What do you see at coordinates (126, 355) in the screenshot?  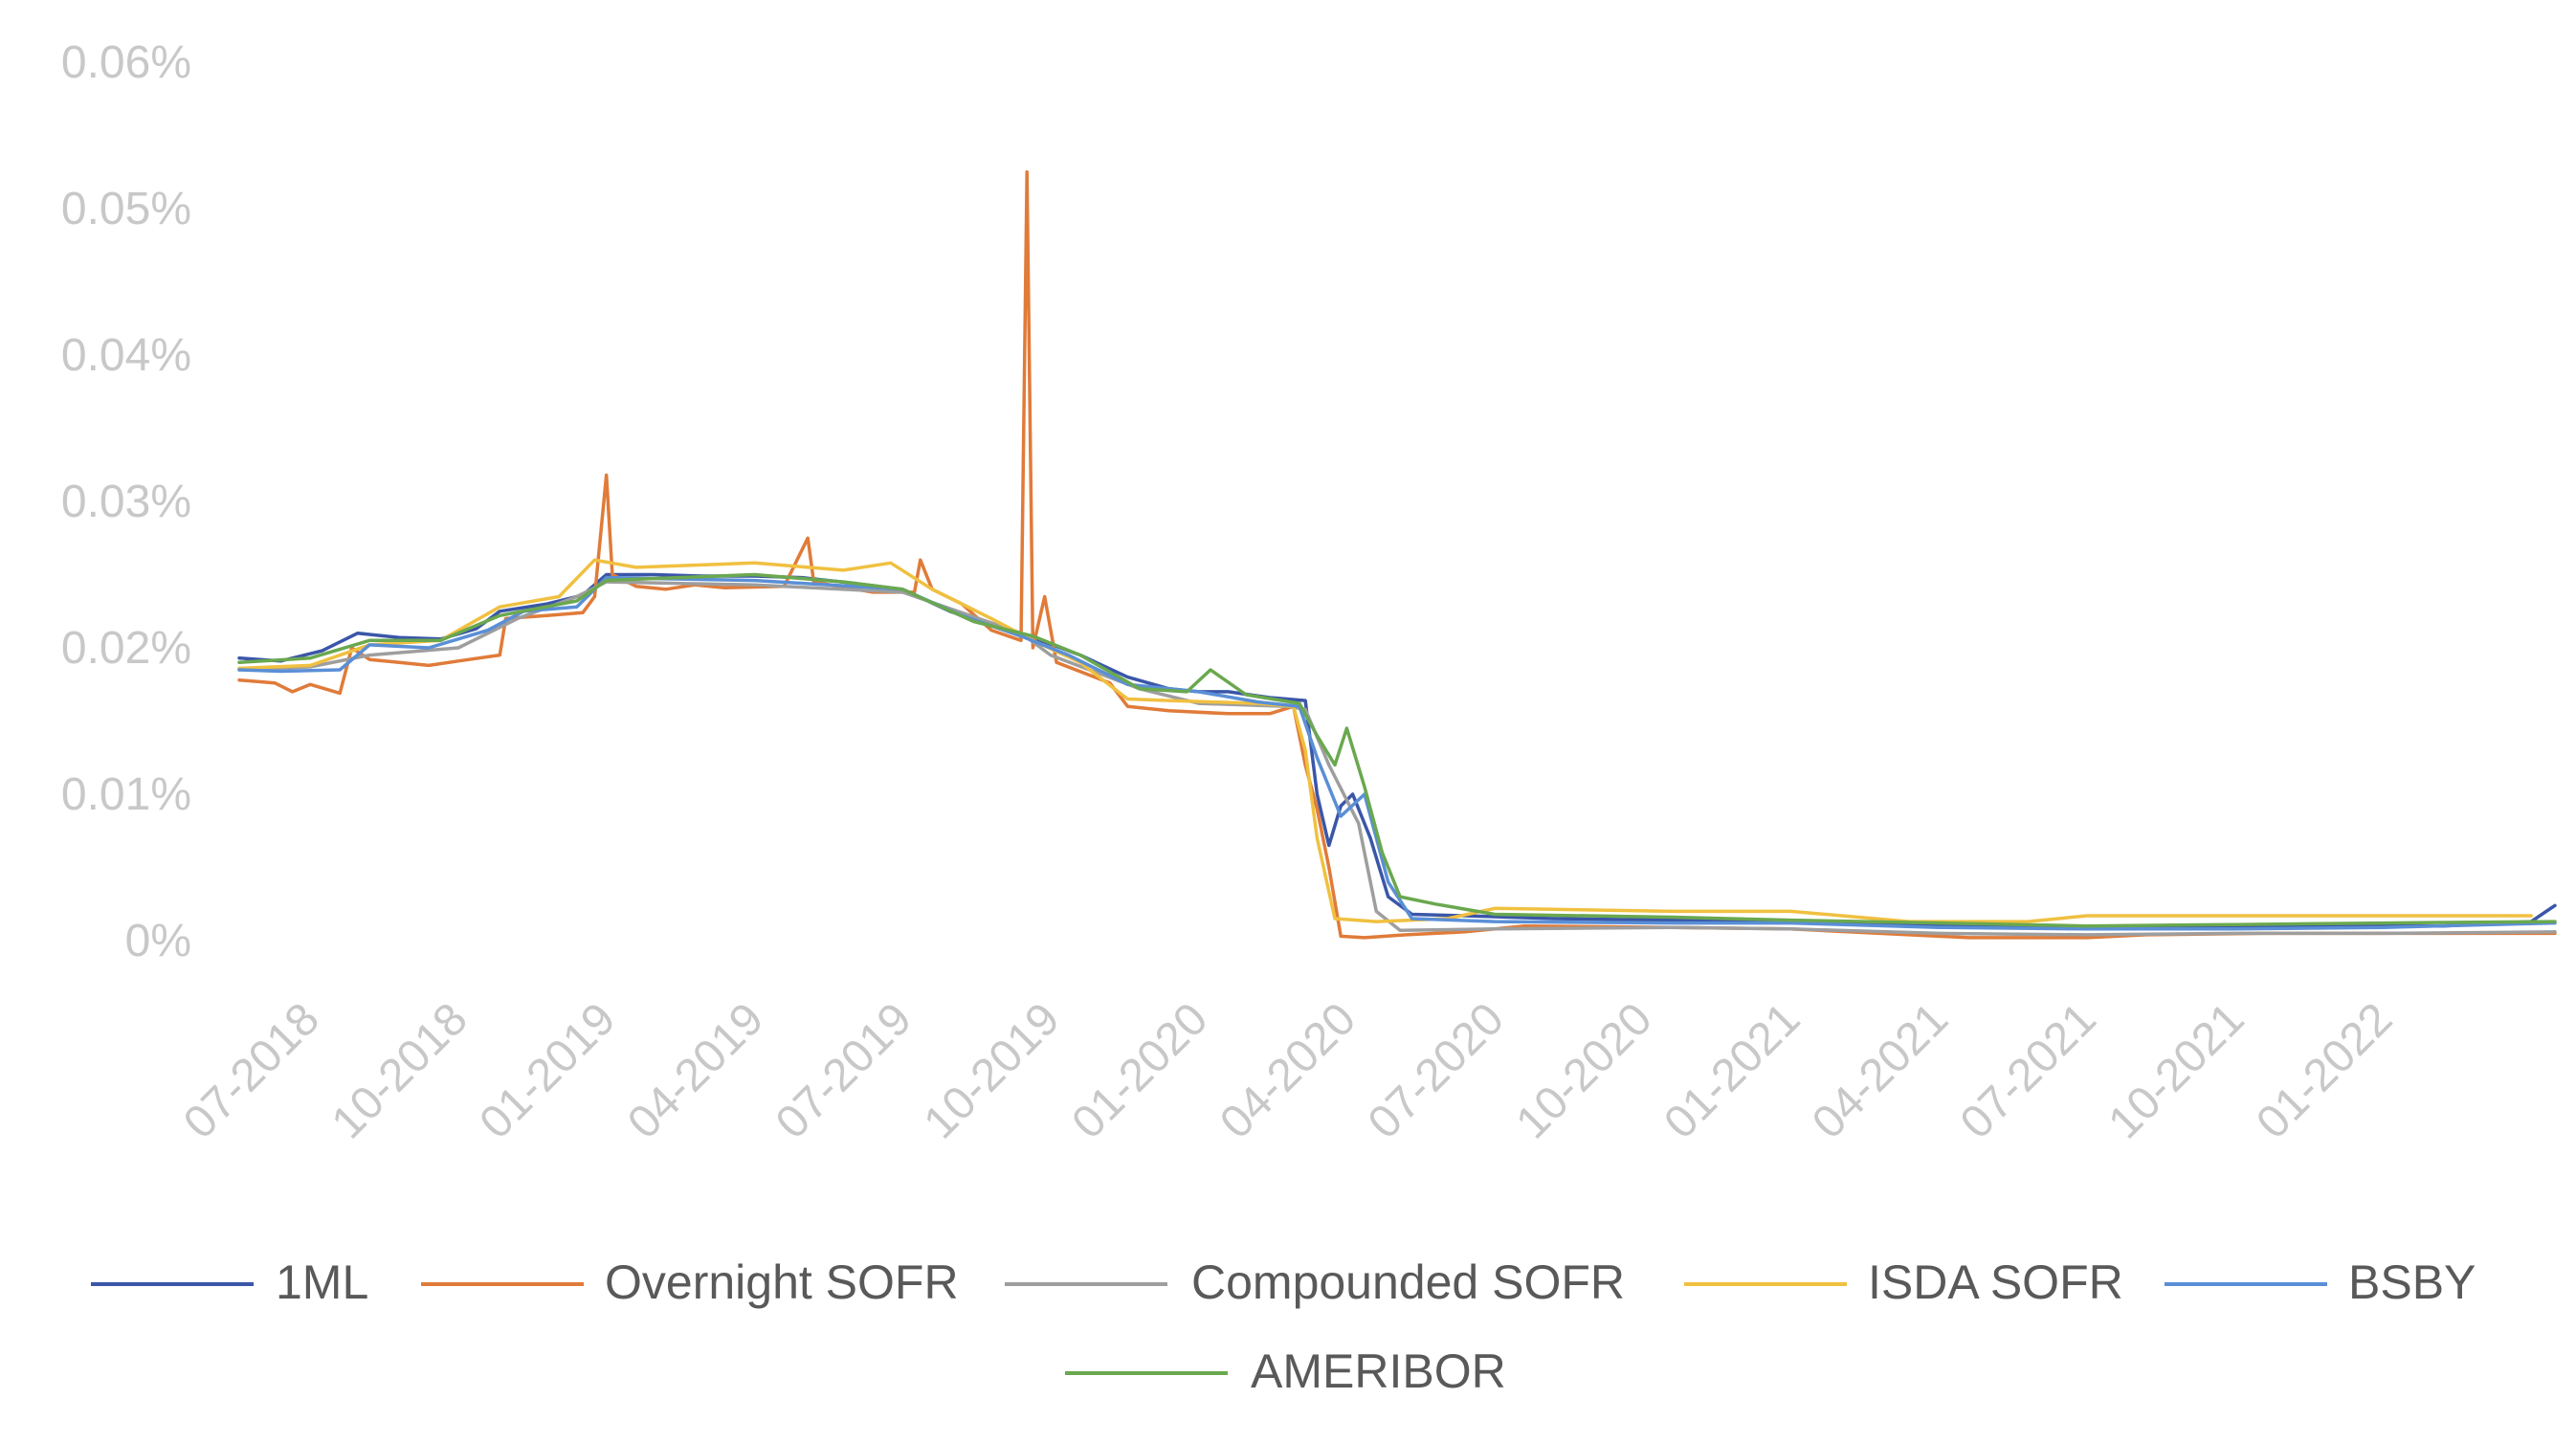 I see `y-tick-label: 0.04%` at bounding box center [126, 355].